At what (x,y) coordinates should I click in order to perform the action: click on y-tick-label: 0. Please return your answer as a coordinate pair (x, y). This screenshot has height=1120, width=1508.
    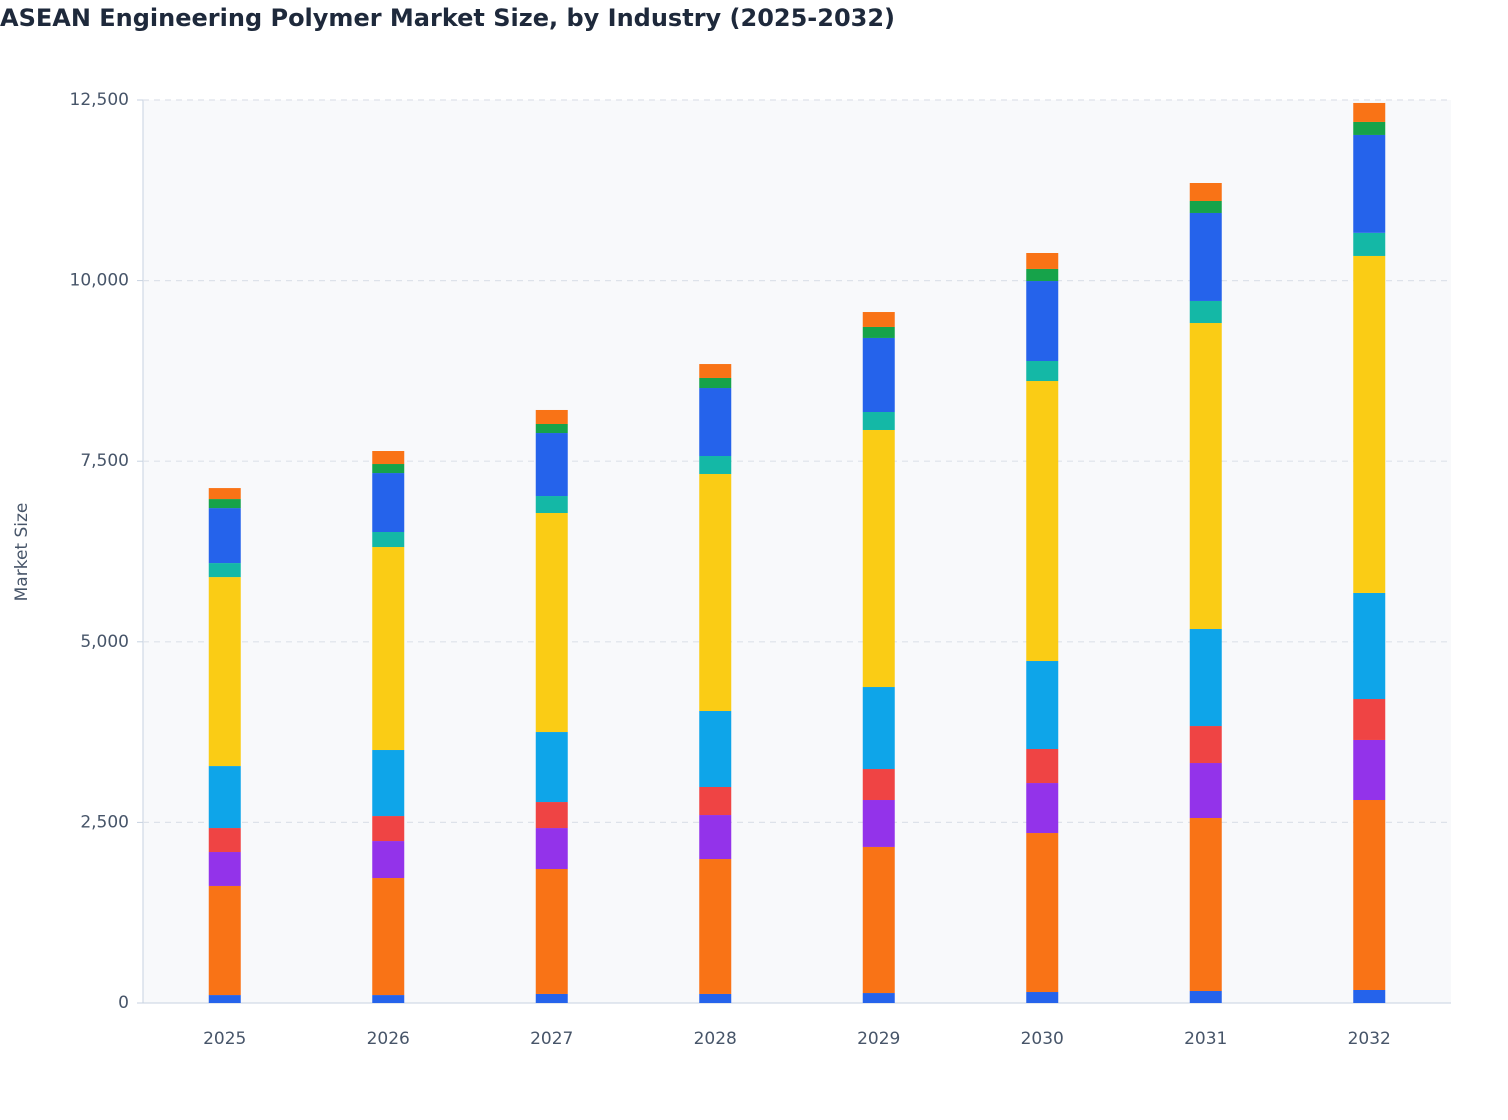
    Looking at the image, I should click on (123, 1003).